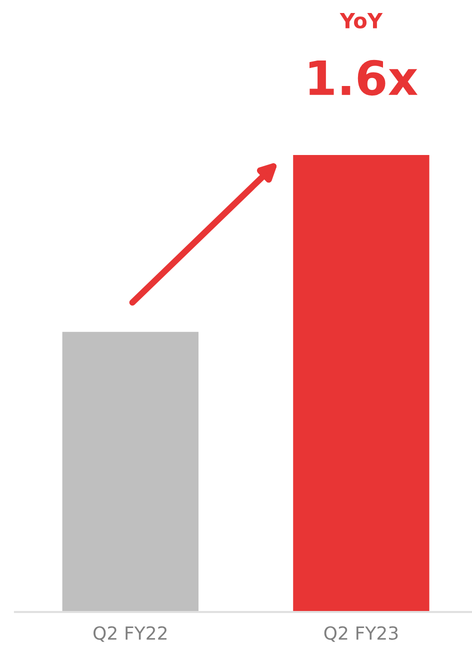 This screenshot has width=472, height=663. Describe the element at coordinates (130, 634) in the screenshot. I see `x-tick-label: Q2 FY22` at that location.